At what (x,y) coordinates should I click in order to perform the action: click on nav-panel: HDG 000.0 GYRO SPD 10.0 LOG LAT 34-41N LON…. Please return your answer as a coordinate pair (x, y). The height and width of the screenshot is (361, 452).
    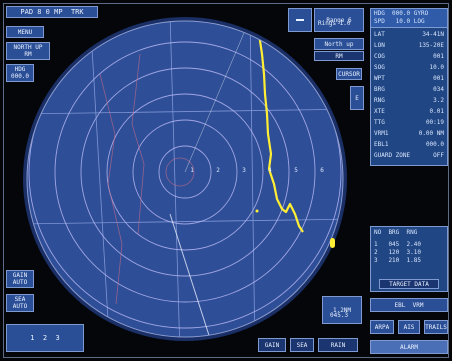
    Looking at the image, I should click on (409, 87).